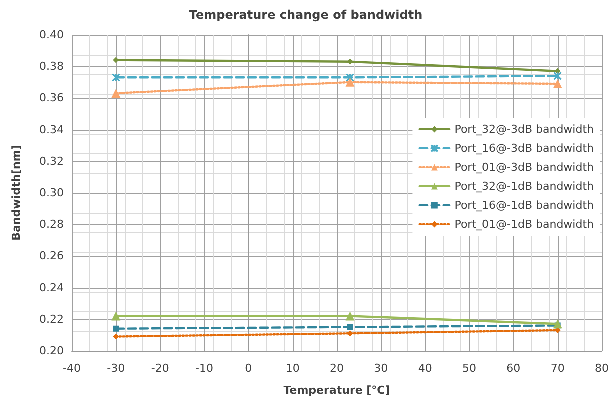  What do you see at coordinates (52, 129) in the screenshot?
I see `y-tick-label: 0.34` at bounding box center [52, 129].